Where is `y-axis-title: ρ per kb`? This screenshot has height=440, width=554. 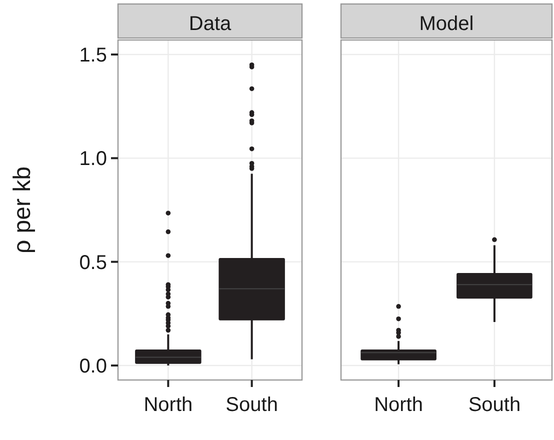
y-axis-title: ρ per kb is located at coordinates (22, 210).